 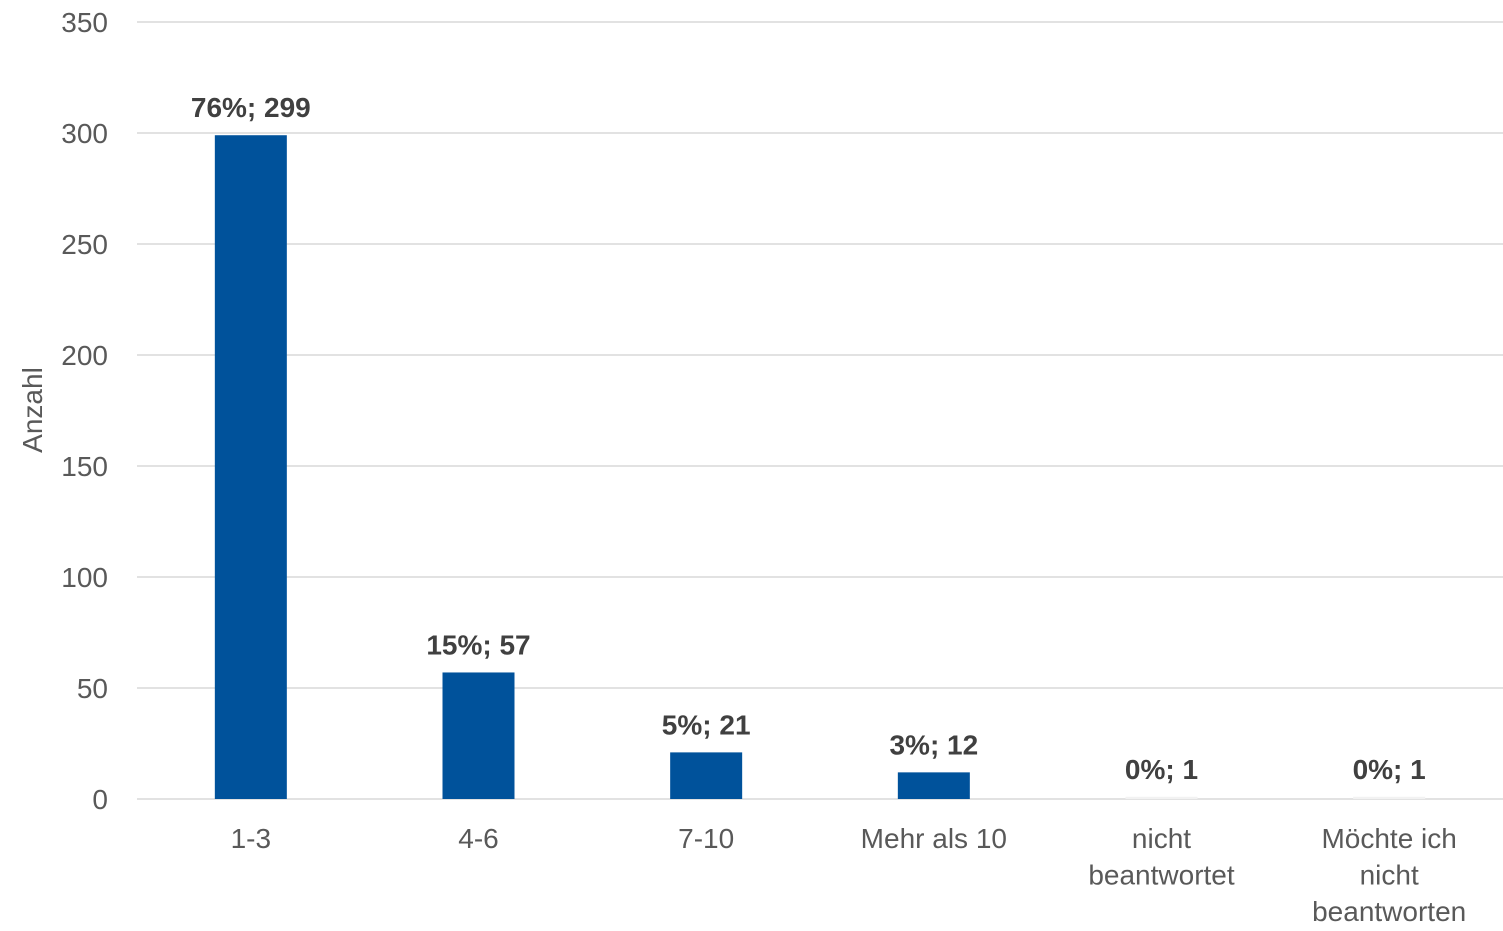 I want to click on category-label: Mehr als 10, so click(x=934, y=838).